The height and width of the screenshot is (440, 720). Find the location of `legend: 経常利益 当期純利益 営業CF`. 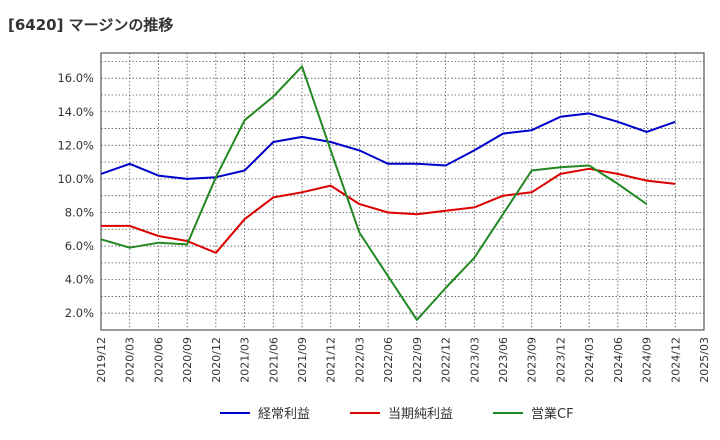

legend: 経常利益 当期純利益 営業CF is located at coordinates (397, 414).